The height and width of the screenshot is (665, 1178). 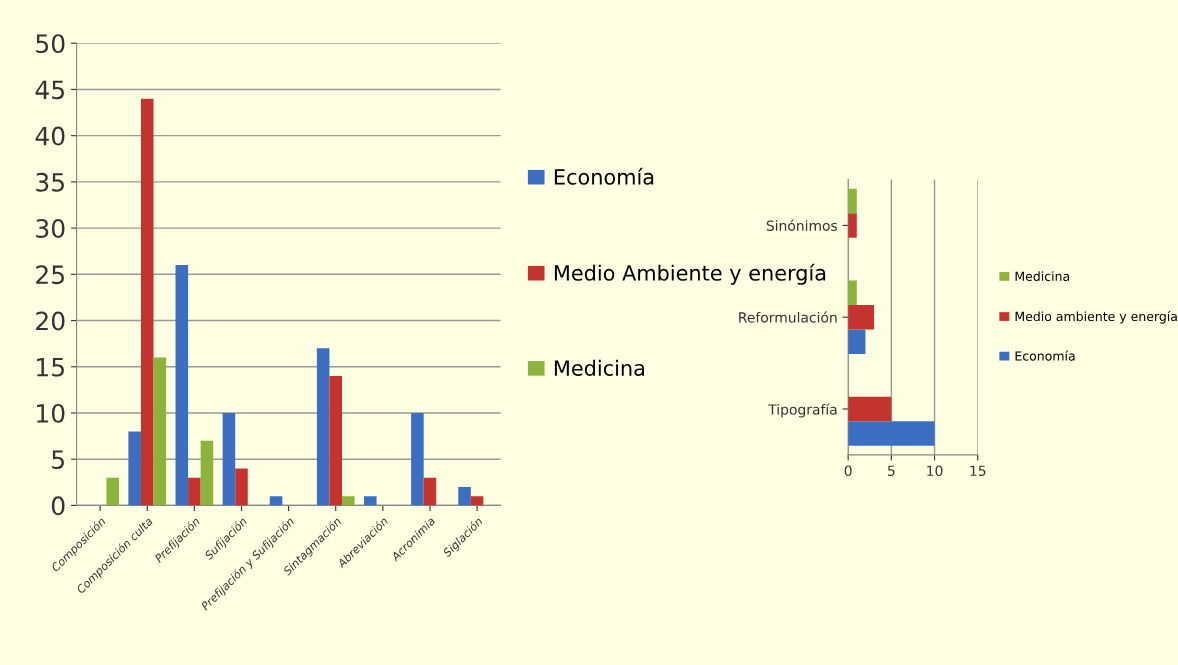 I want to click on y-tick-label: Tipografía, so click(x=802, y=410).